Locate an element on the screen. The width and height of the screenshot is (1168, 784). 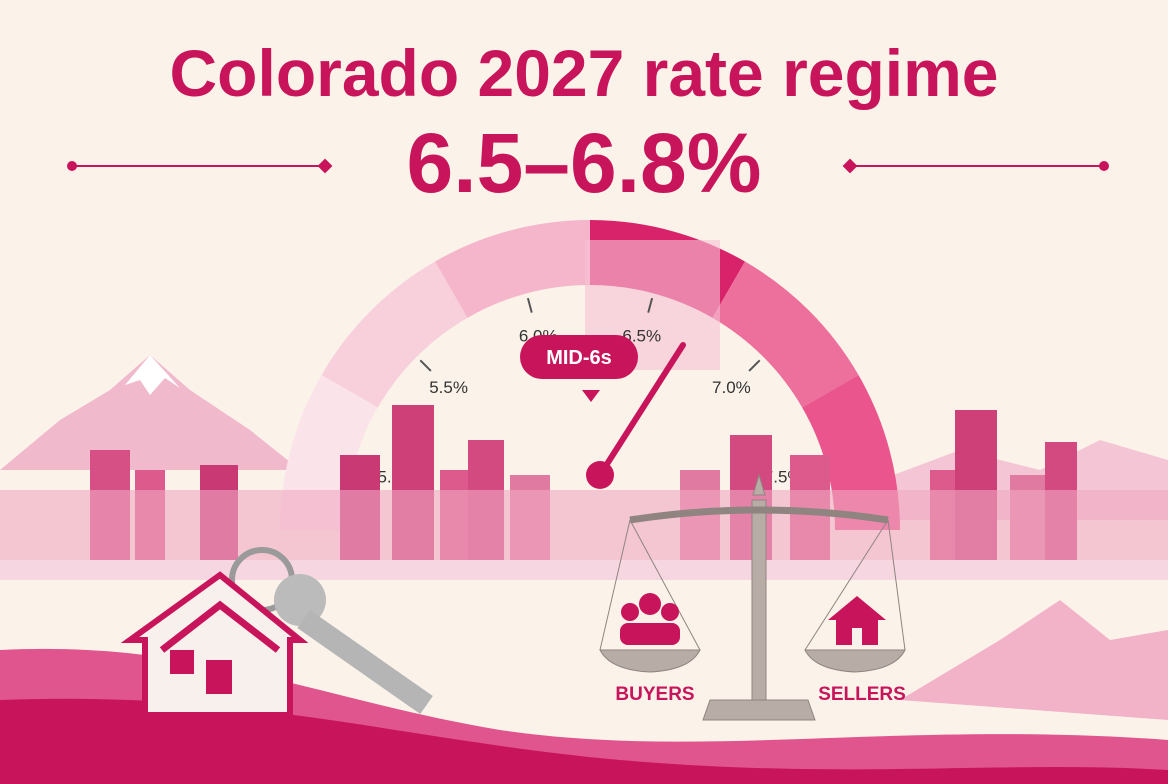
scale is located at coordinates (752, 597).